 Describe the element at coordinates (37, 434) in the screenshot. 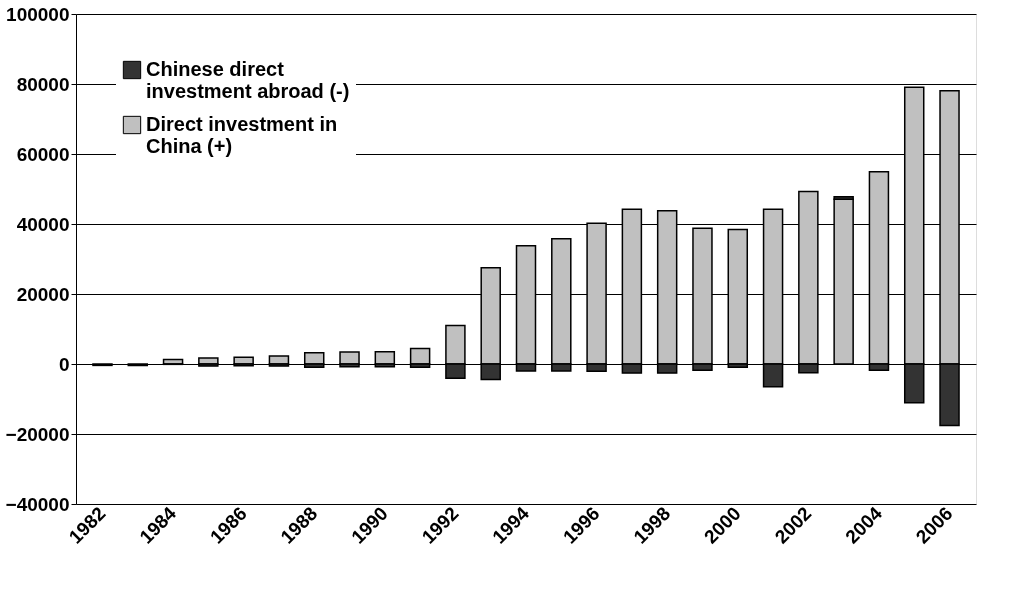

I see `y-tick-label: −20000` at that location.